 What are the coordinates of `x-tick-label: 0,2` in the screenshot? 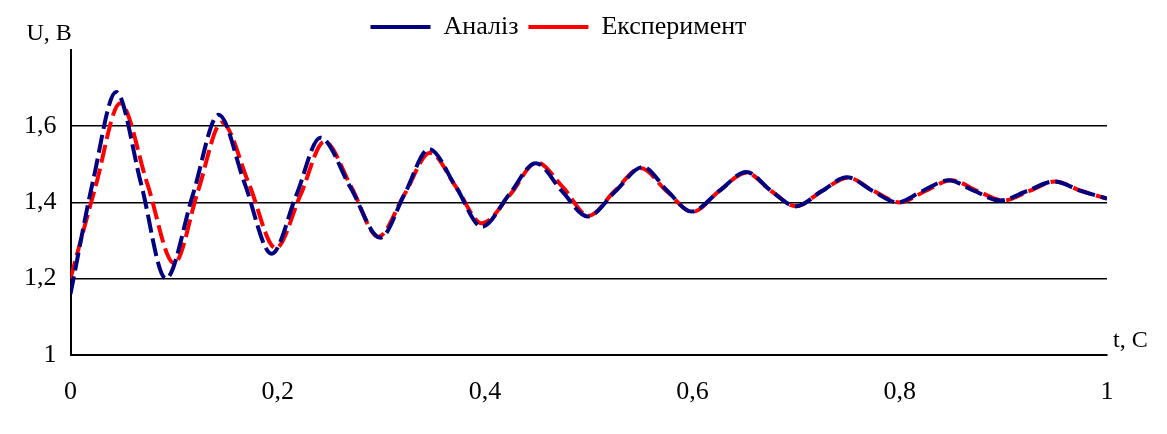 It's located at (278, 391).